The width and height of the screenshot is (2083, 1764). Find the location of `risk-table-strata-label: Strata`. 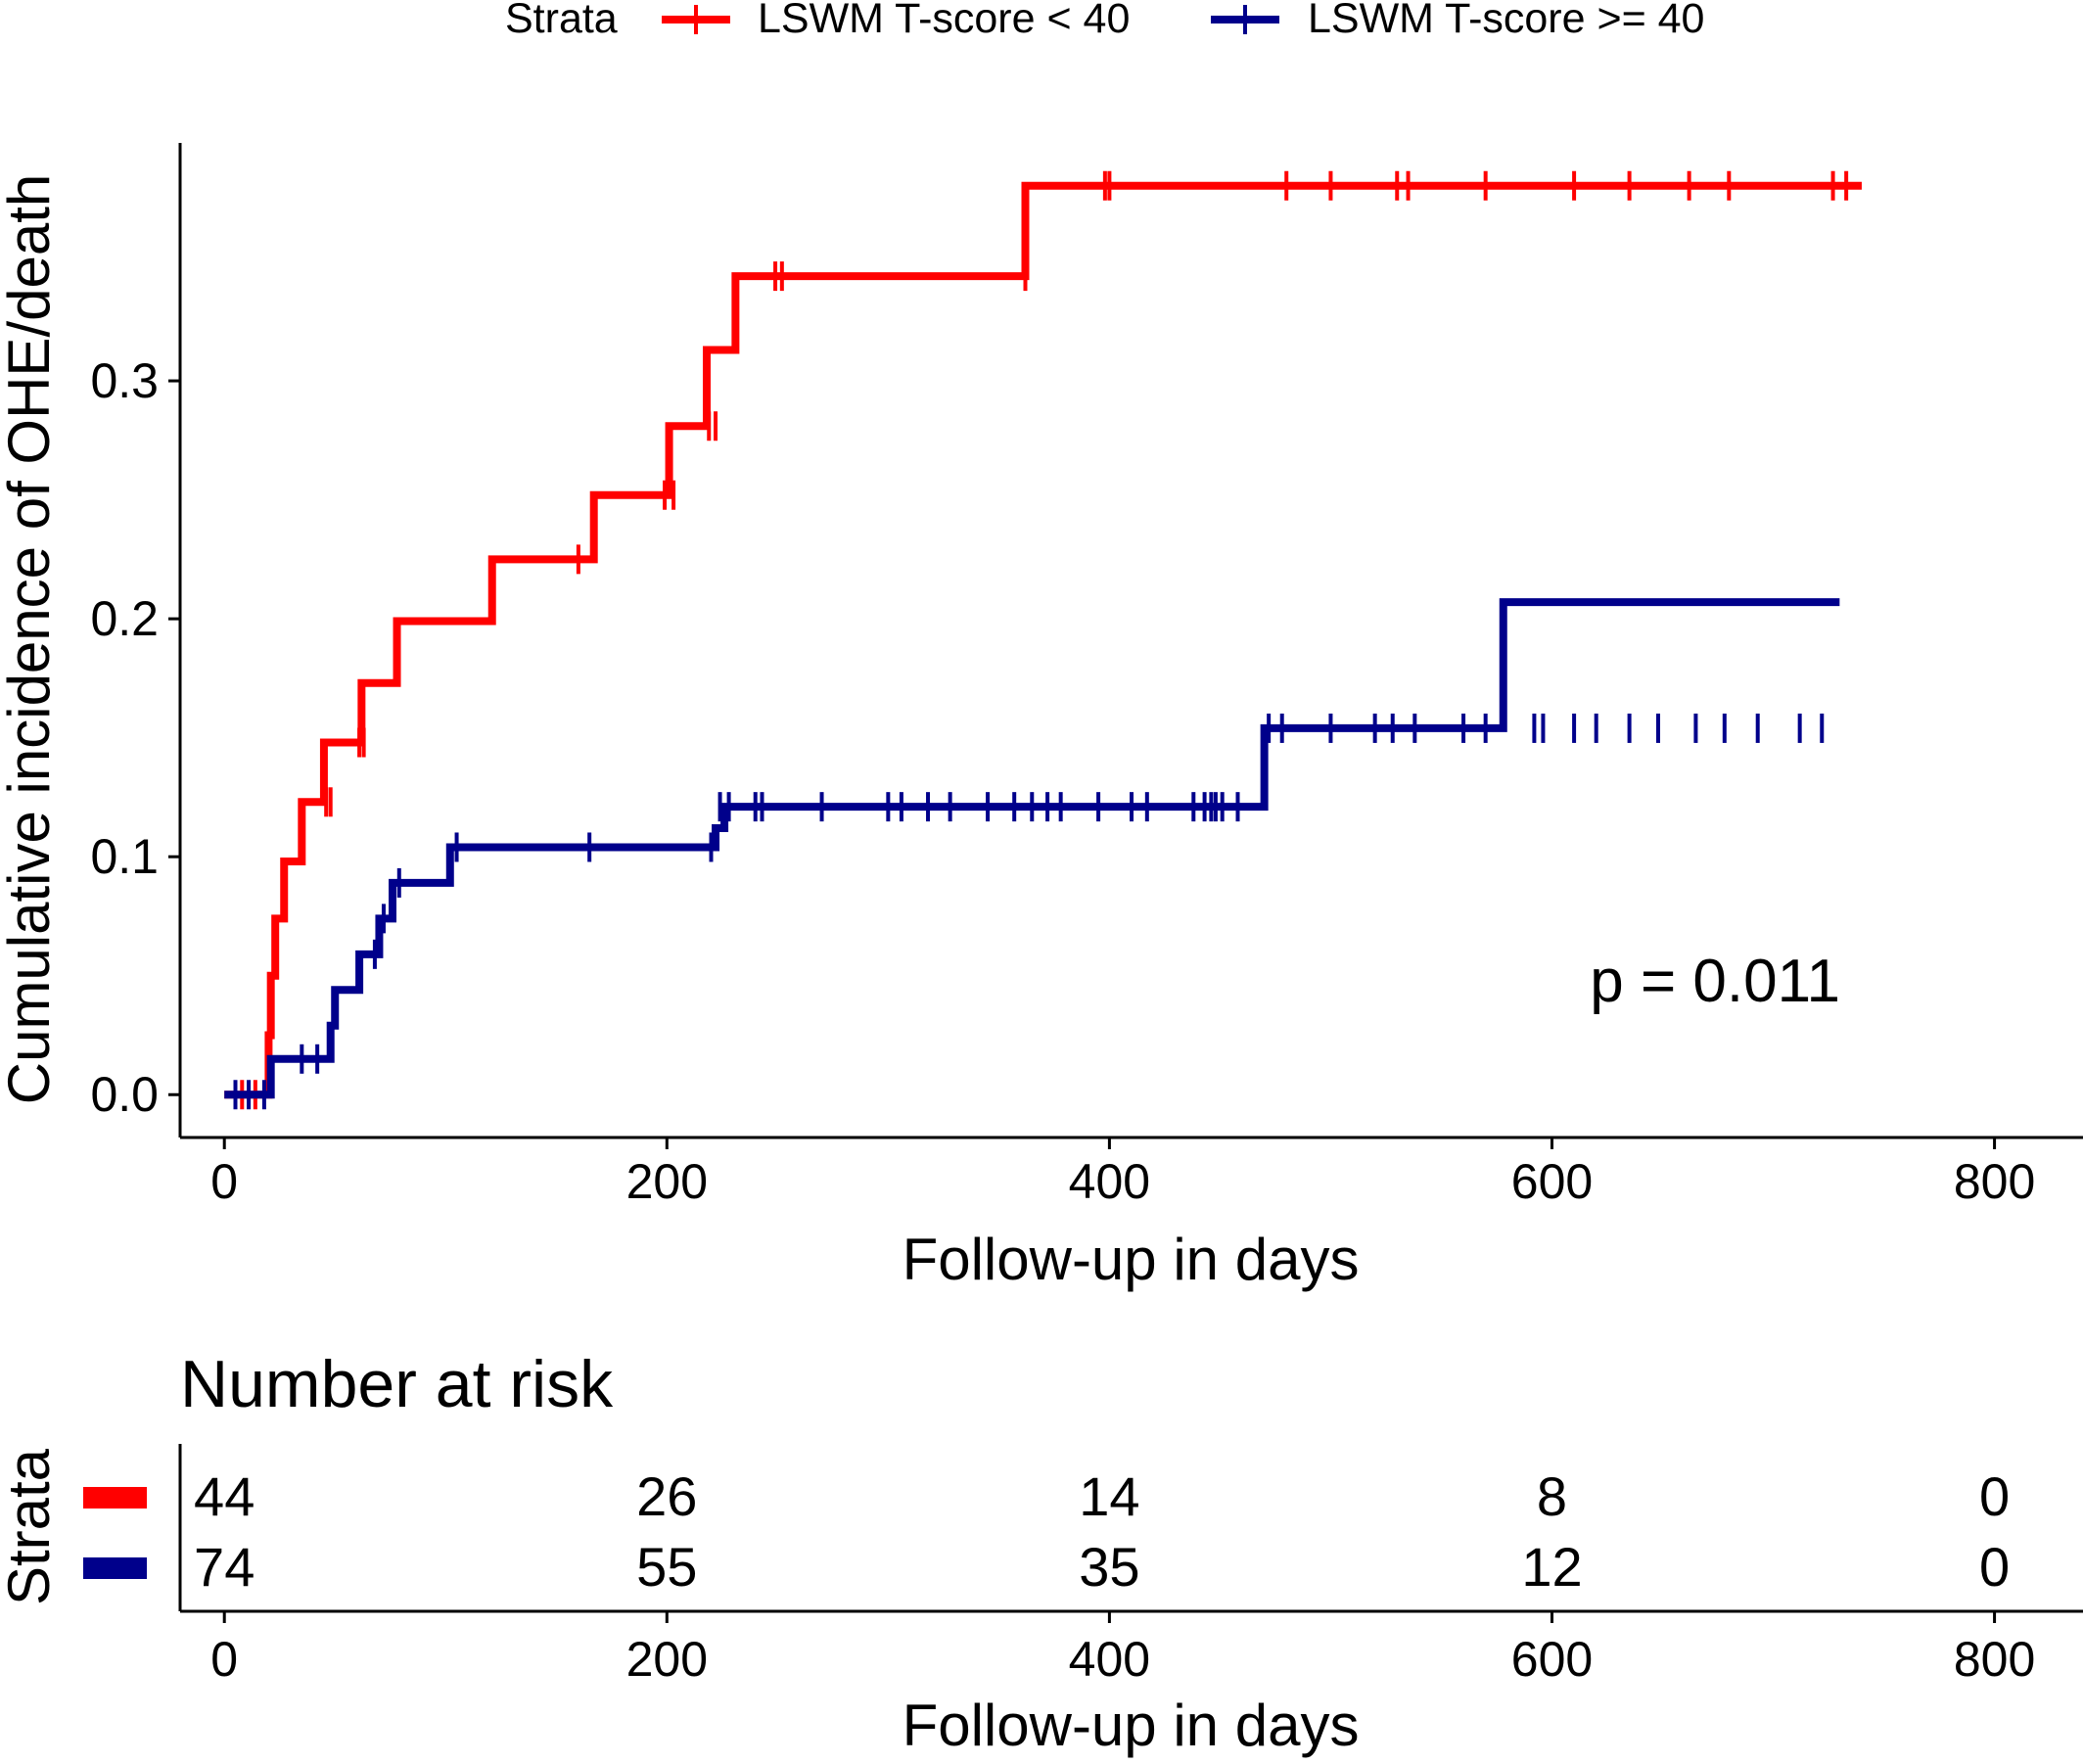

risk-table-strata-label: Strata is located at coordinates (31, 1526).